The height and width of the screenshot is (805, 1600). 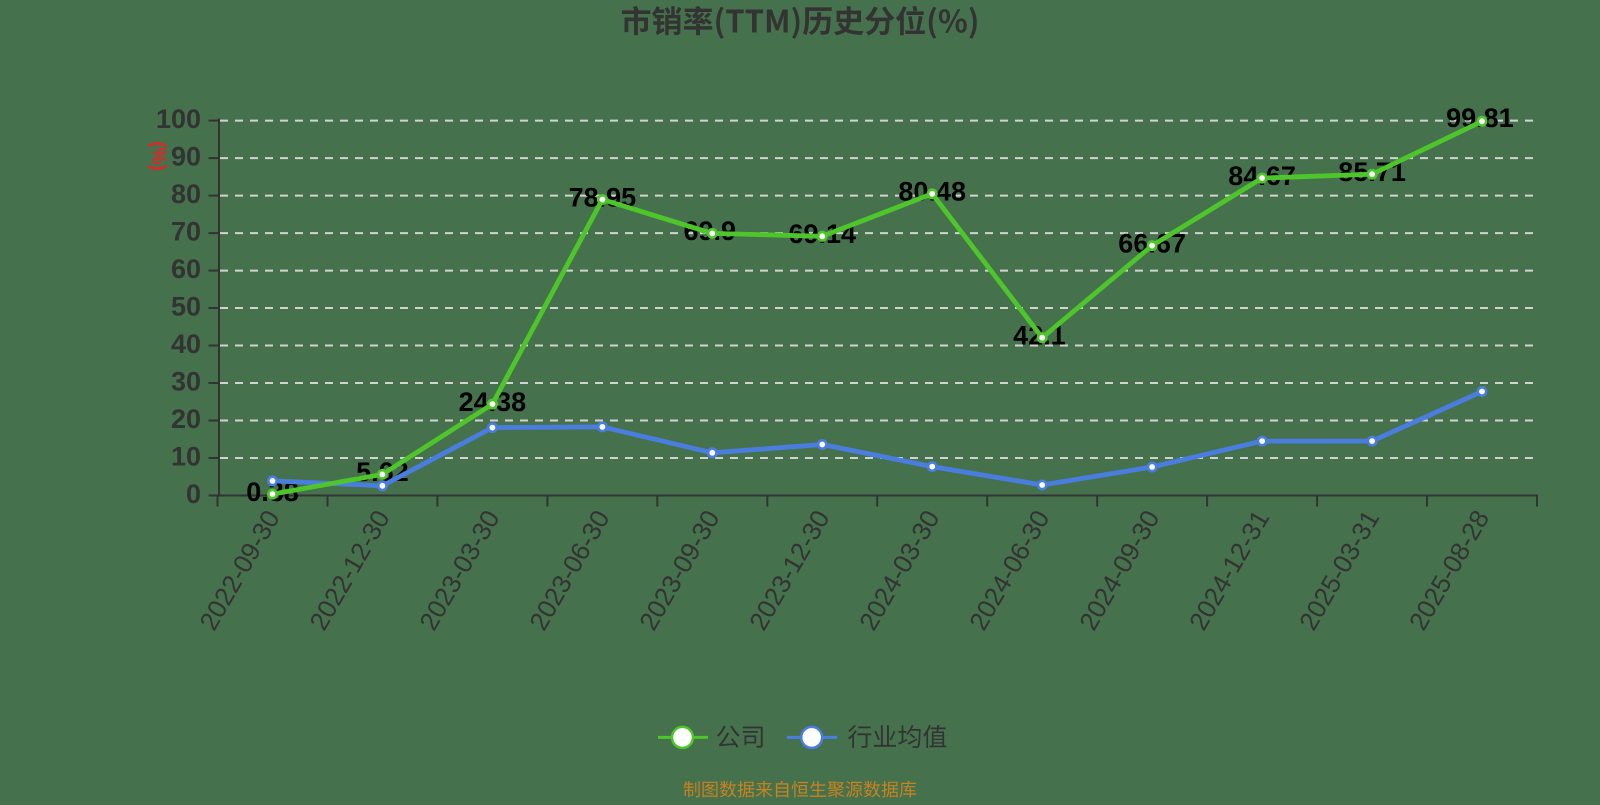 What do you see at coordinates (186, 456) in the screenshot?
I see `svg-text: 10` at bounding box center [186, 456].